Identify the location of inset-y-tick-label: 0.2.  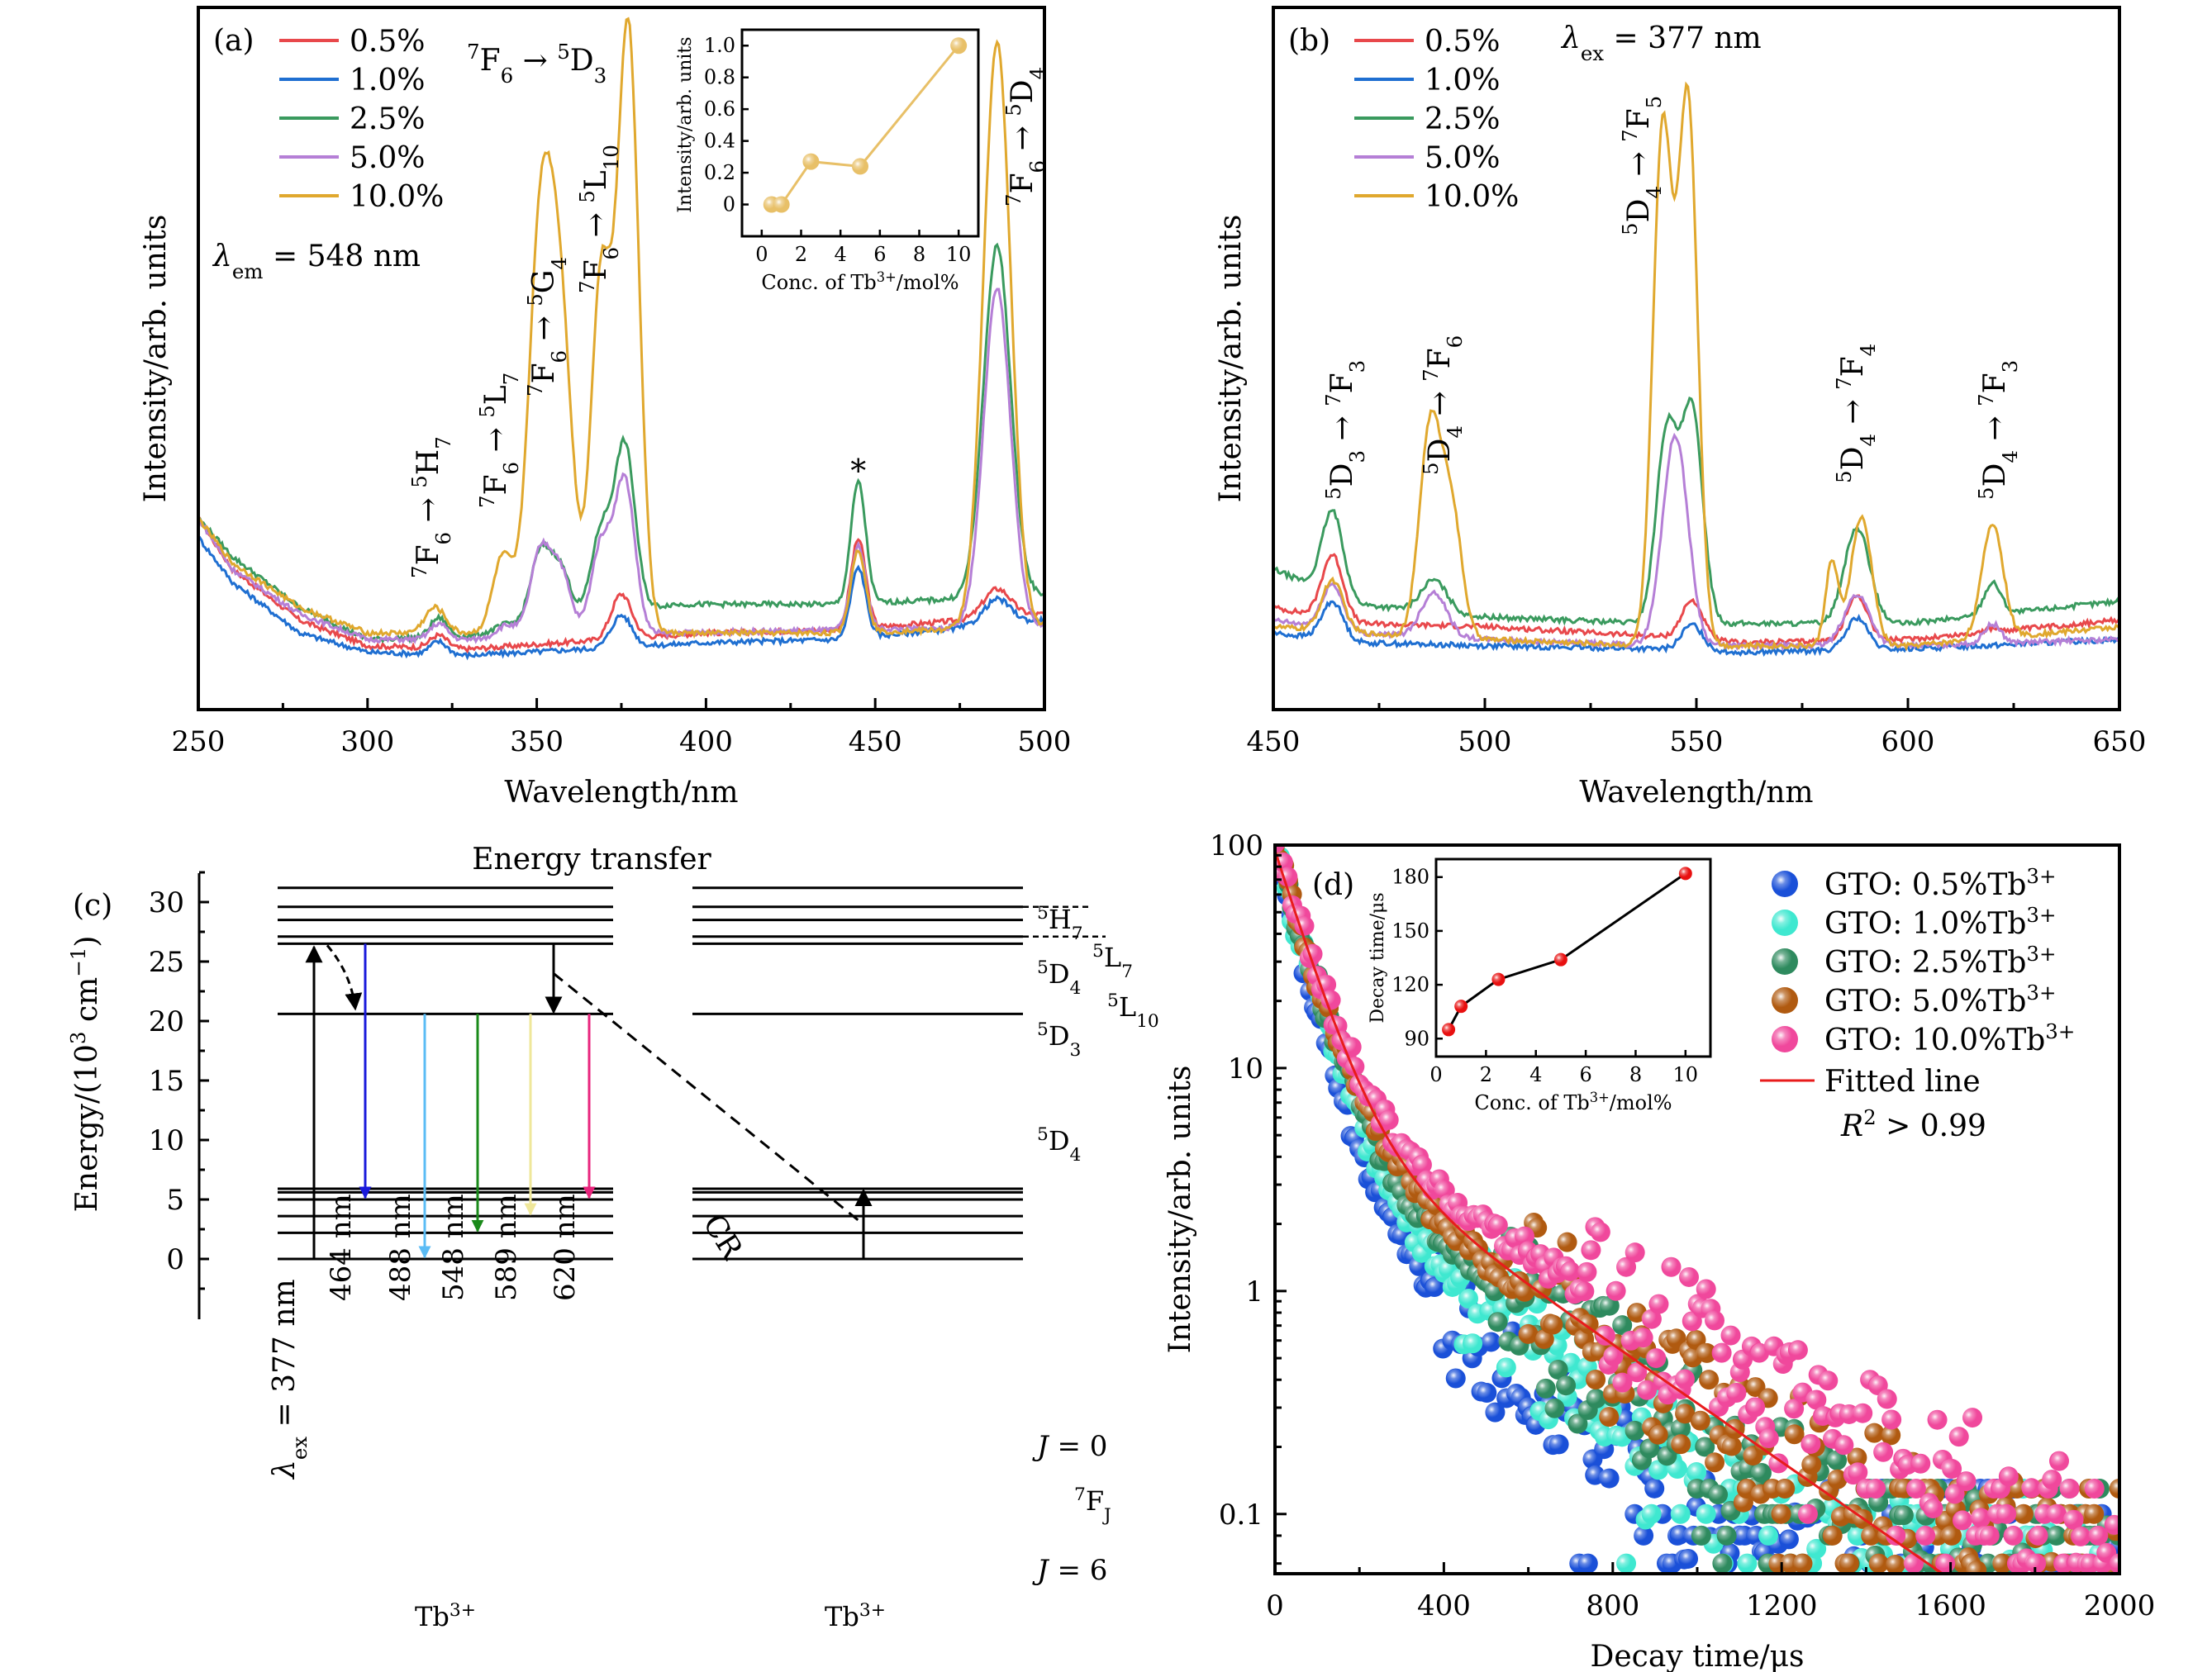
(719, 172).